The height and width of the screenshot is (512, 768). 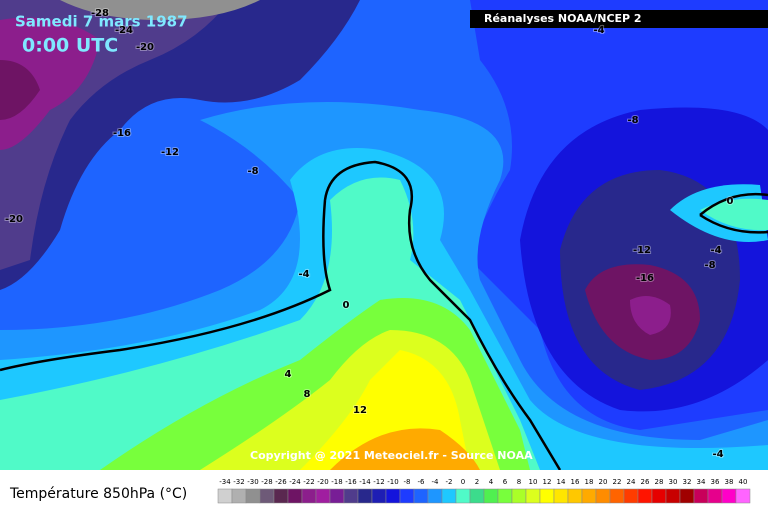 What do you see at coordinates (715, 482) in the screenshot?
I see `legend-label: 36` at bounding box center [715, 482].